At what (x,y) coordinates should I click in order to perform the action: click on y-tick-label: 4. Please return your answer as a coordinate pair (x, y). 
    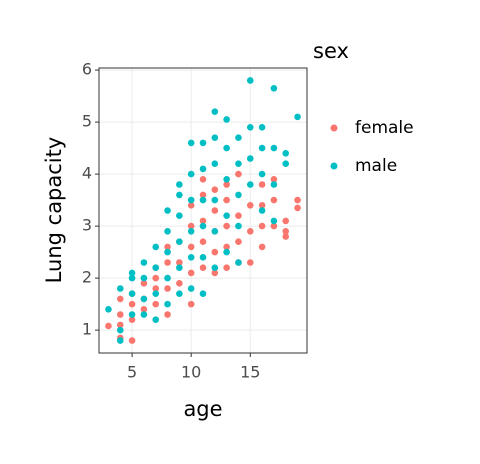
    Looking at the image, I should click on (87, 173).